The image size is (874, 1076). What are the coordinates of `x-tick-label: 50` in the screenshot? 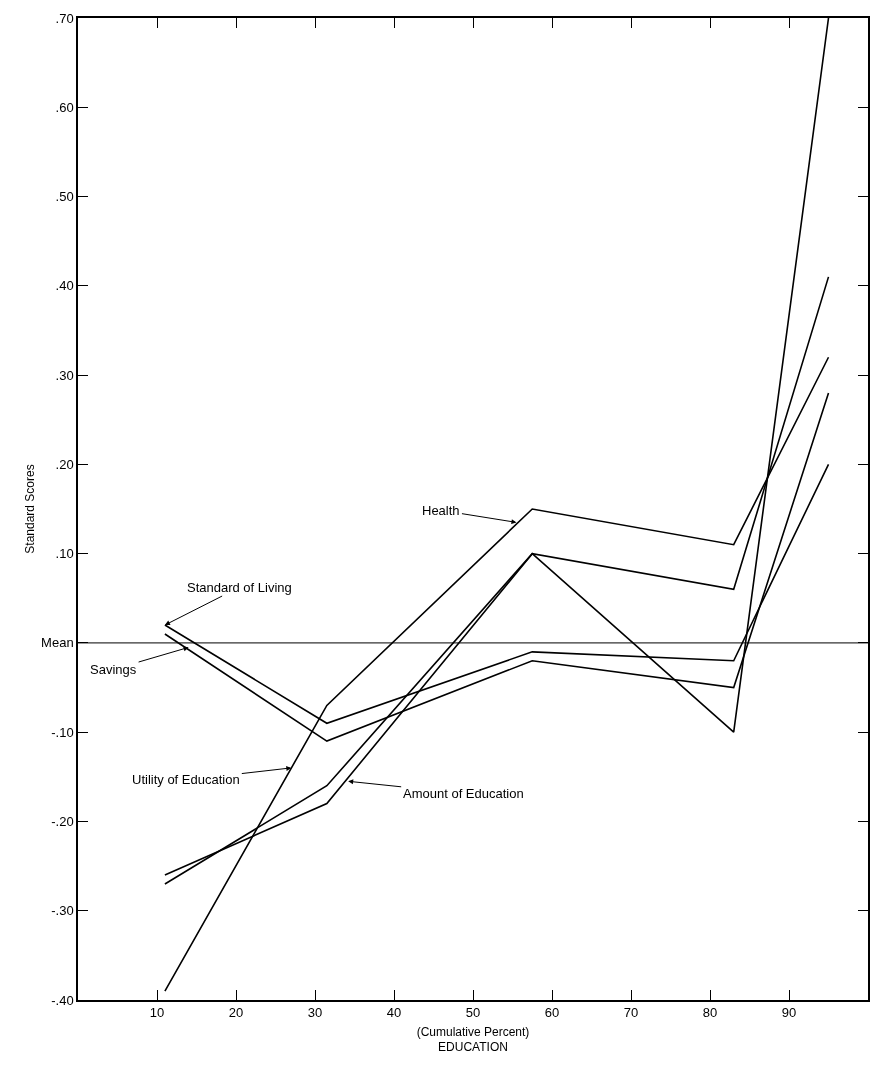 It's located at (473, 1013).